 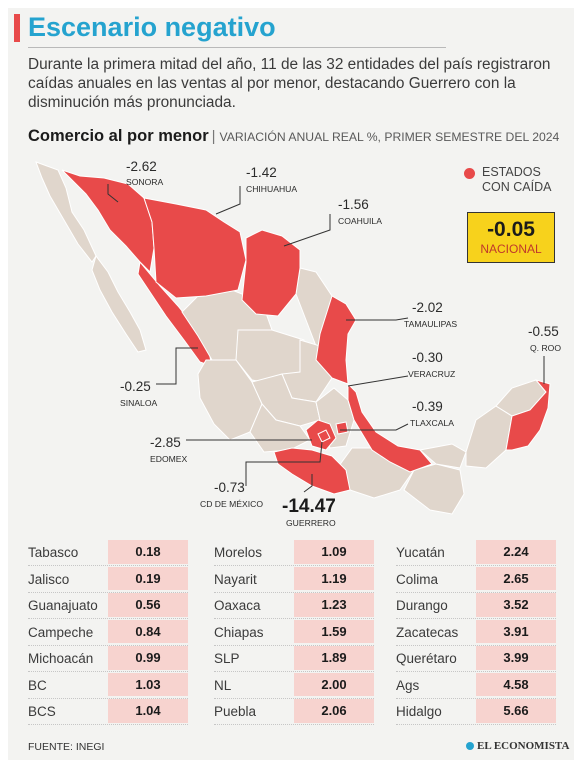 I want to click on table-value-cell: 2.24, so click(x=516, y=552).